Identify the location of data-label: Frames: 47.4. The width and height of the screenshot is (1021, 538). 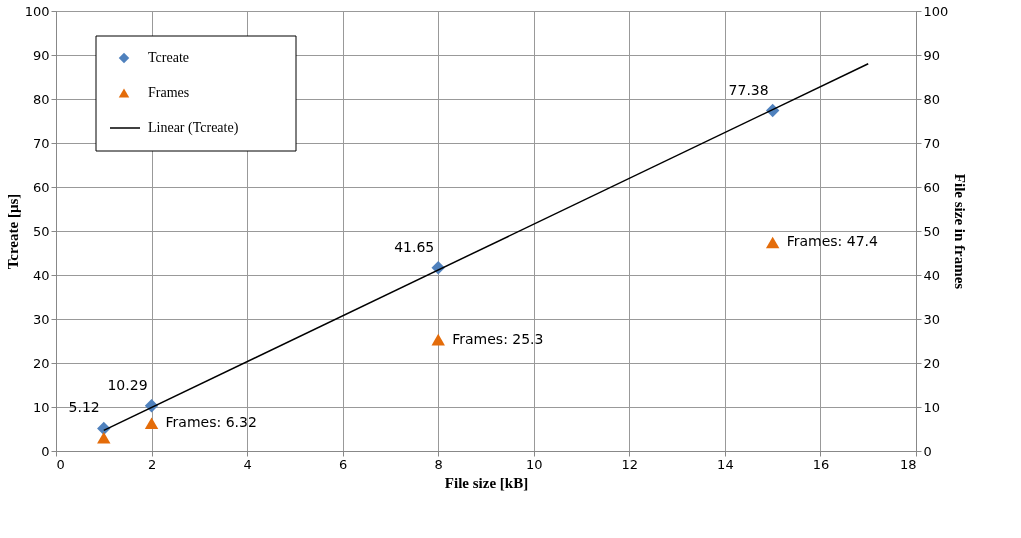
(832, 241).